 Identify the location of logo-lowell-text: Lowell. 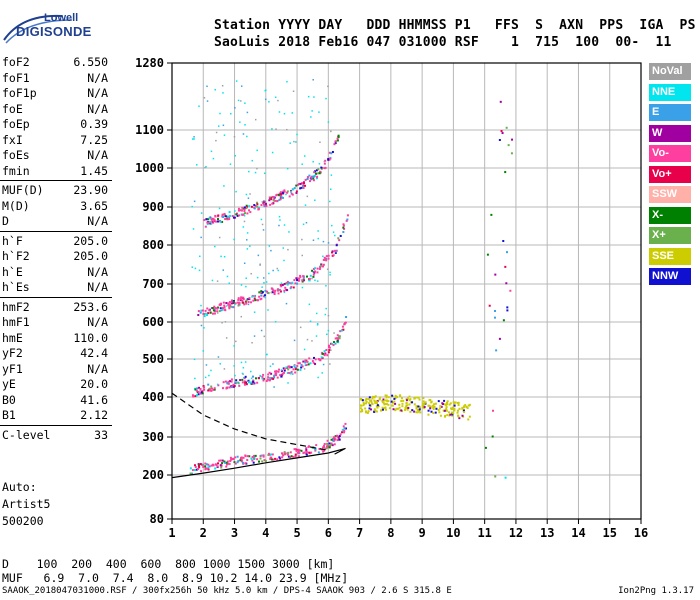
(61, 18).